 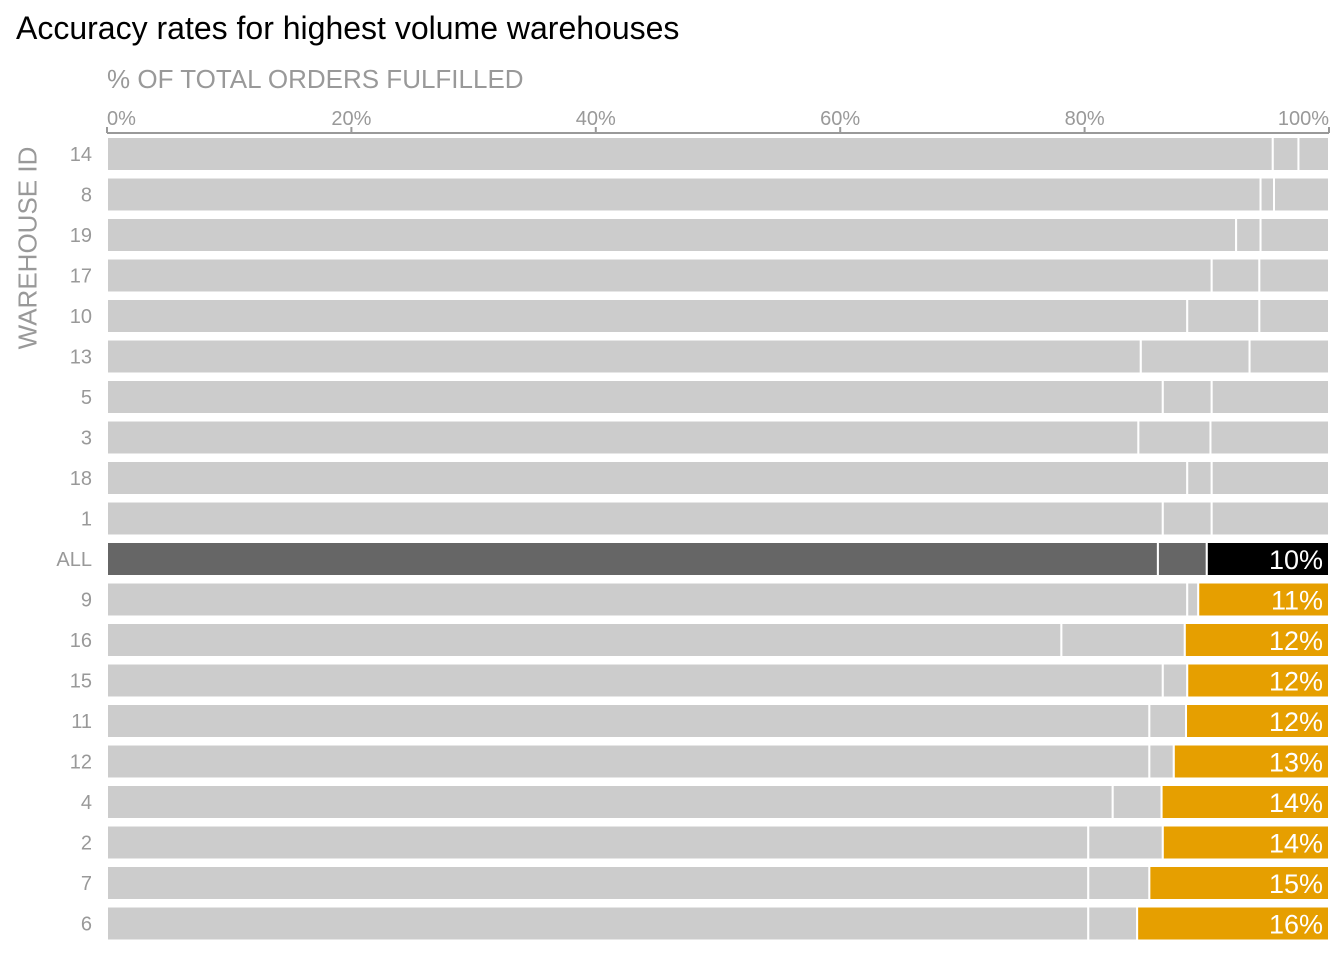 I want to click on data-label: 10%, so click(x=1296, y=560).